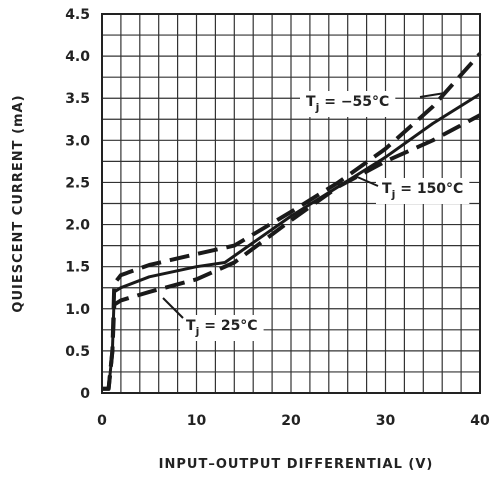  What do you see at coordinates (197, 421) in the screenshot?
I see `x-tick-label: 10` at bounding box center [197, 421].